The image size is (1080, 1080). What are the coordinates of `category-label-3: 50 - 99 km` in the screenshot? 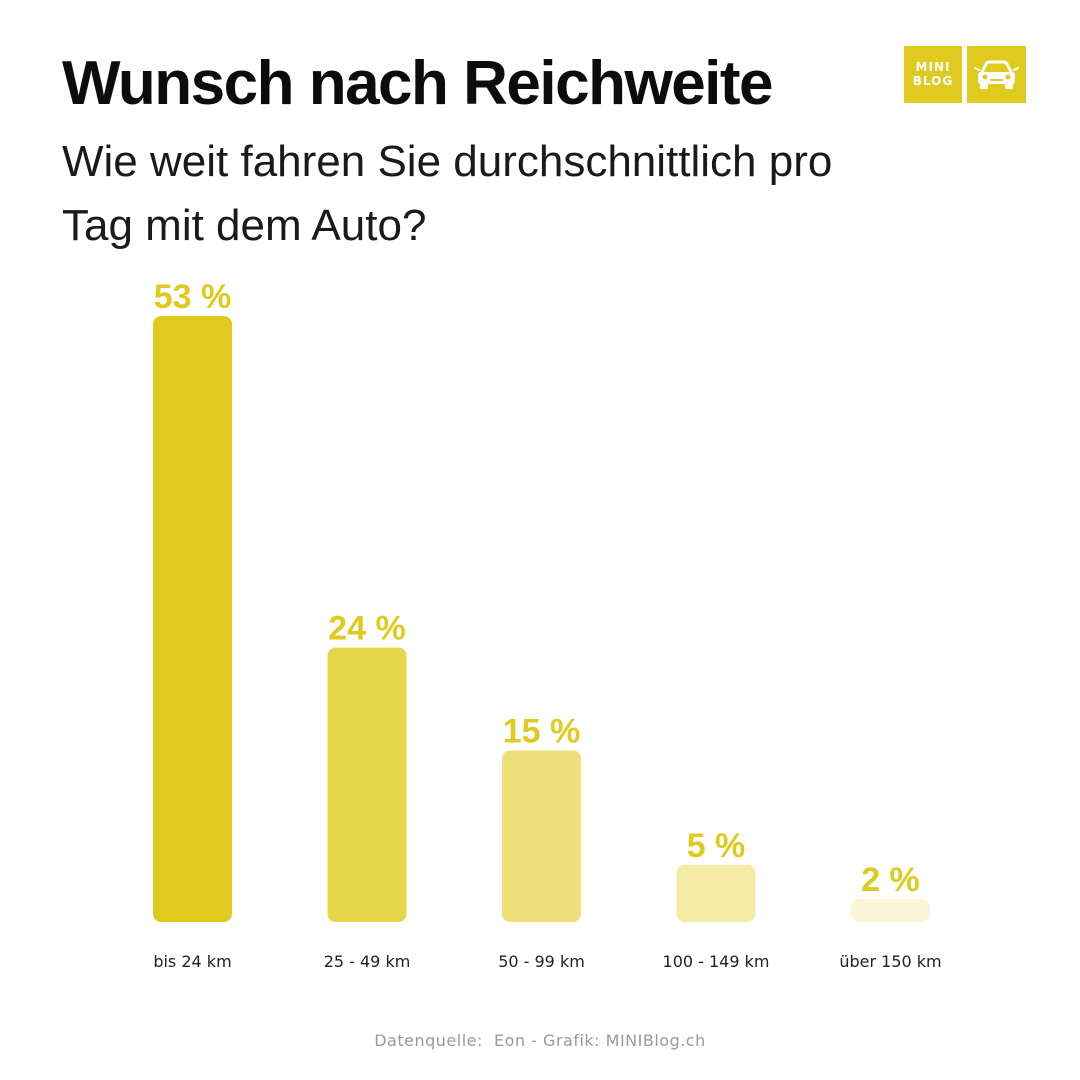 It's located at (541, 961).